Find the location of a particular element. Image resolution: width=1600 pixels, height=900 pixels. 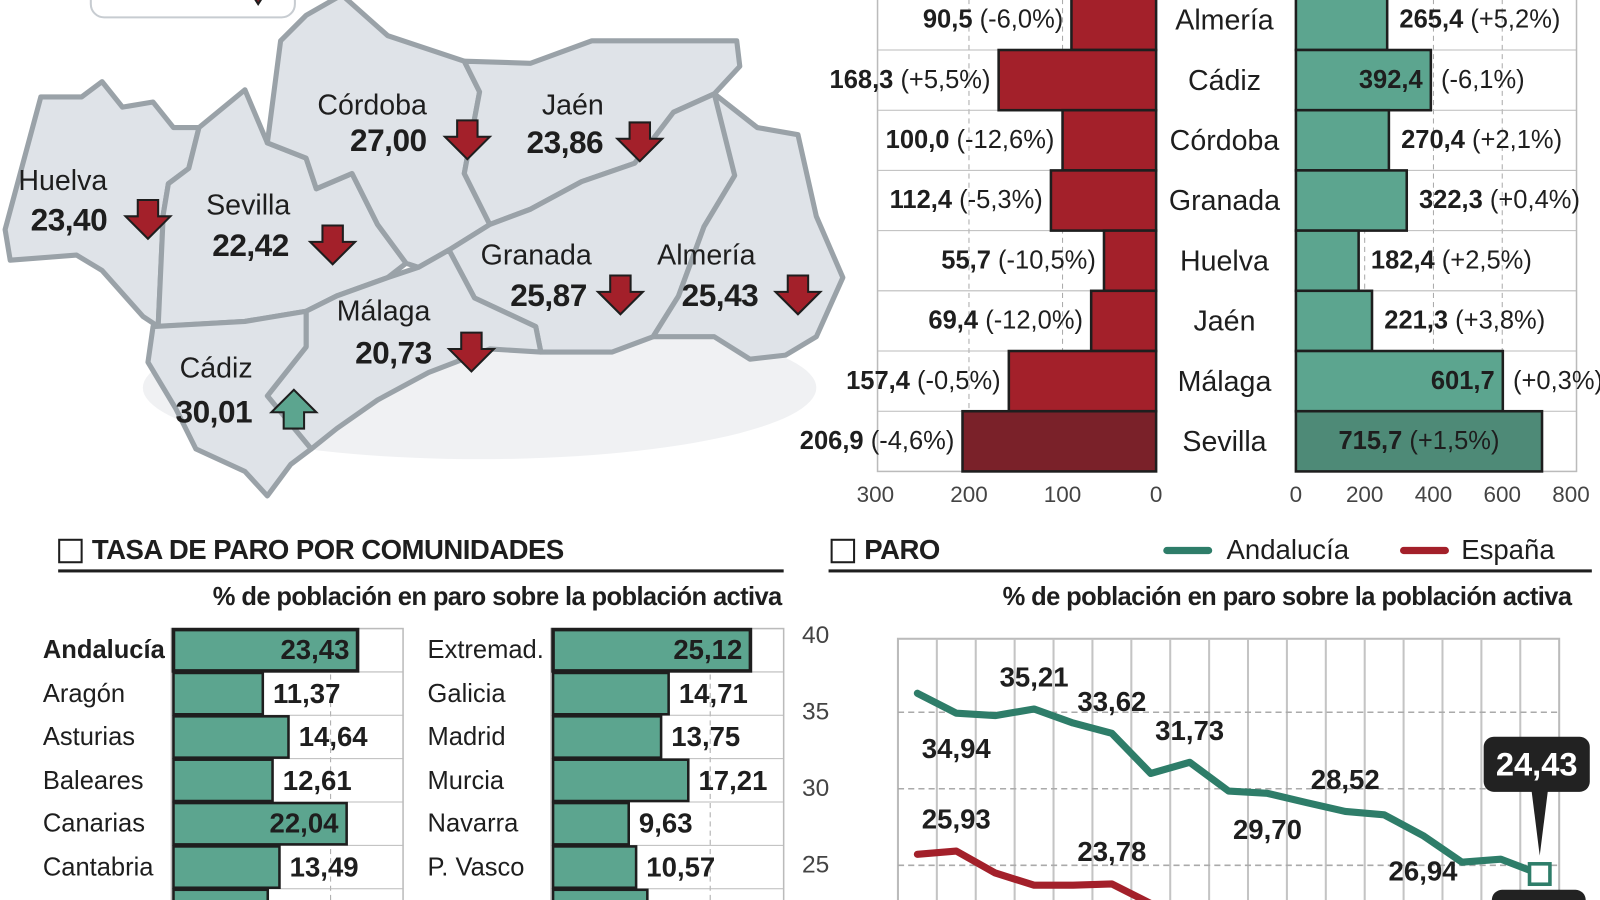

change: (+2,5%) is located at coordinates (1486, 259).